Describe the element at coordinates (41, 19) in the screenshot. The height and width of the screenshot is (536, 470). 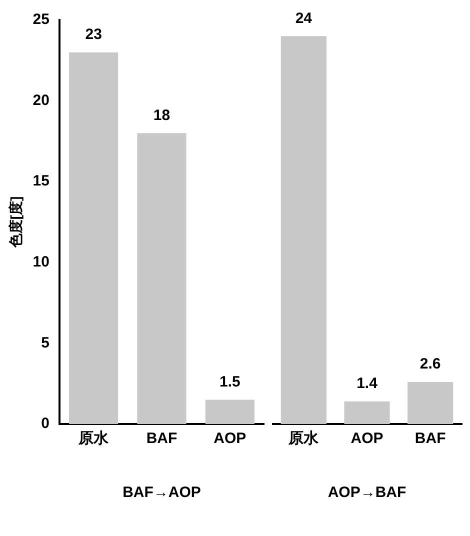
I see `y-tick-label: 25` at that location.